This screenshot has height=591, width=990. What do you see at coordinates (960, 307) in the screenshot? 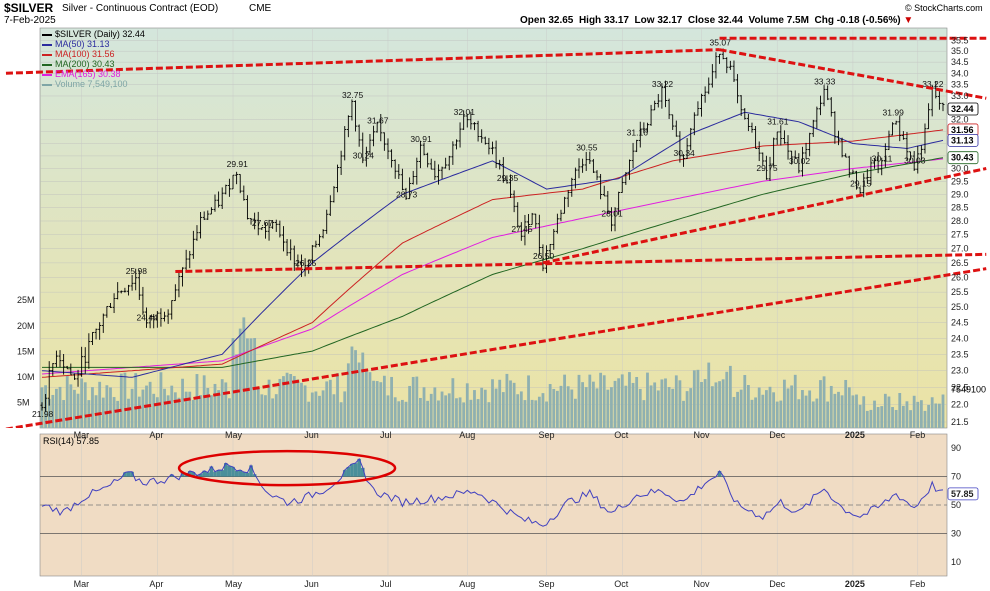
I see `price-tick-label: 25.0` at bounding box center [960, 307].